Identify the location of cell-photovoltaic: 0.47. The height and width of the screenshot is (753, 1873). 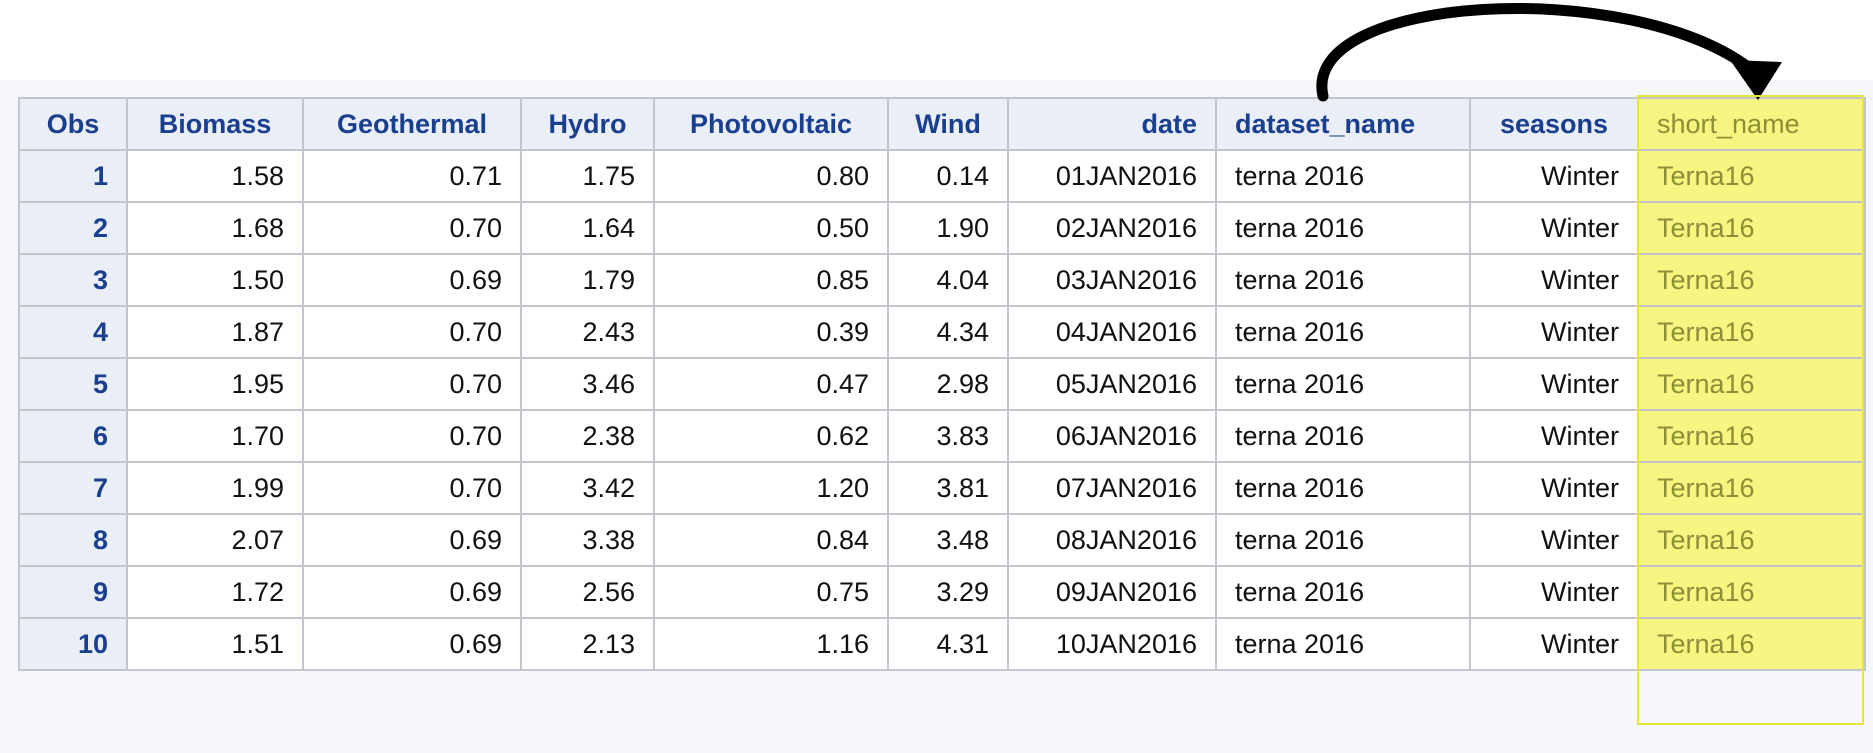
(771, 384).